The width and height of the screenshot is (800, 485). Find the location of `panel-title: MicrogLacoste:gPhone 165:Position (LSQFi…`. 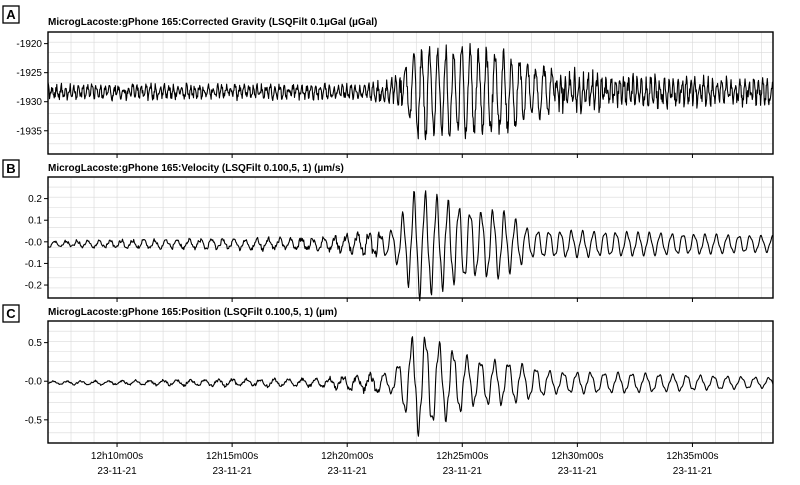

panel-title: MicrogLacoste:gPhone 165:Position (LSQFi… is located at coordinates (192, 312).